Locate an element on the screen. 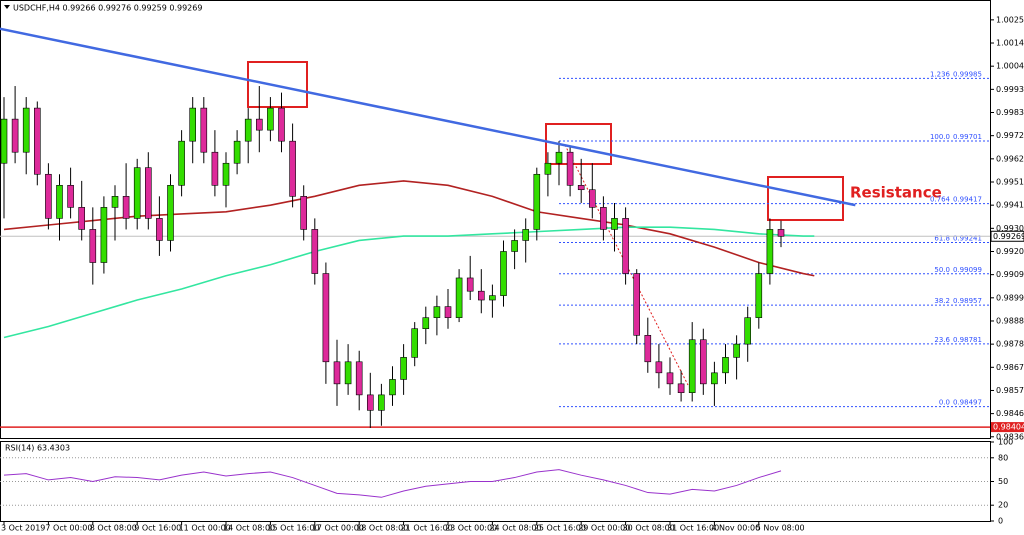 This screenshot has width=1024, height=535. annotation: Resistance is located at coordinates (896, 193).